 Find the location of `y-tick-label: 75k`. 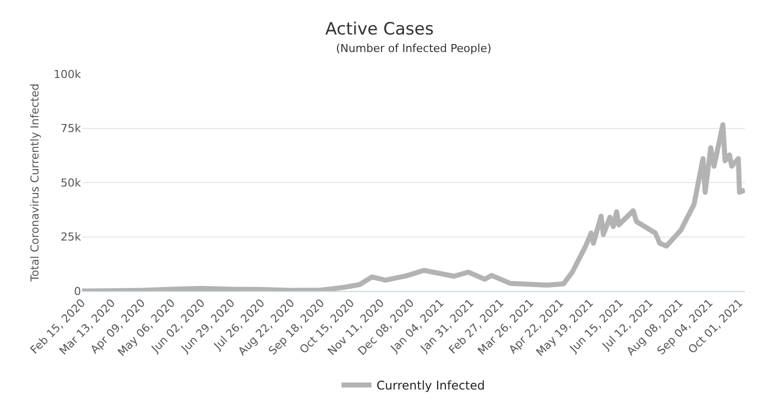

y-tick-label: 75k is located at coordinates (71, 129).